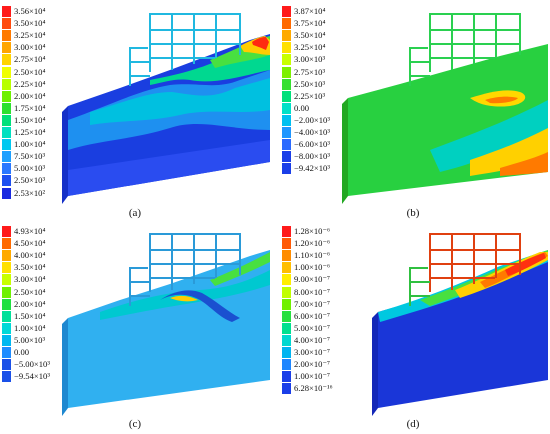 The height and width of the screenshot is (434, 550). I want to click on legend-label: 1.00×10⁴, so click(30, 327).